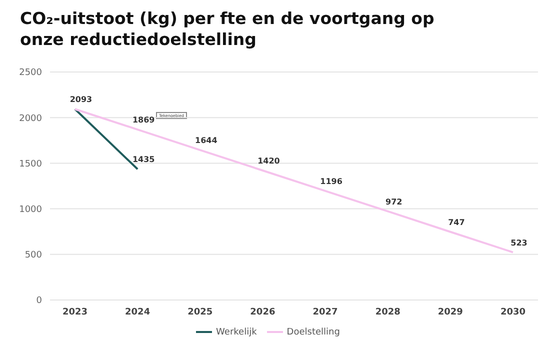 The width and height of the screenshot is (558, 350). Describe the element at coordinates (81, 99) in the screenshot. I see `data-label: 2093` at that location.